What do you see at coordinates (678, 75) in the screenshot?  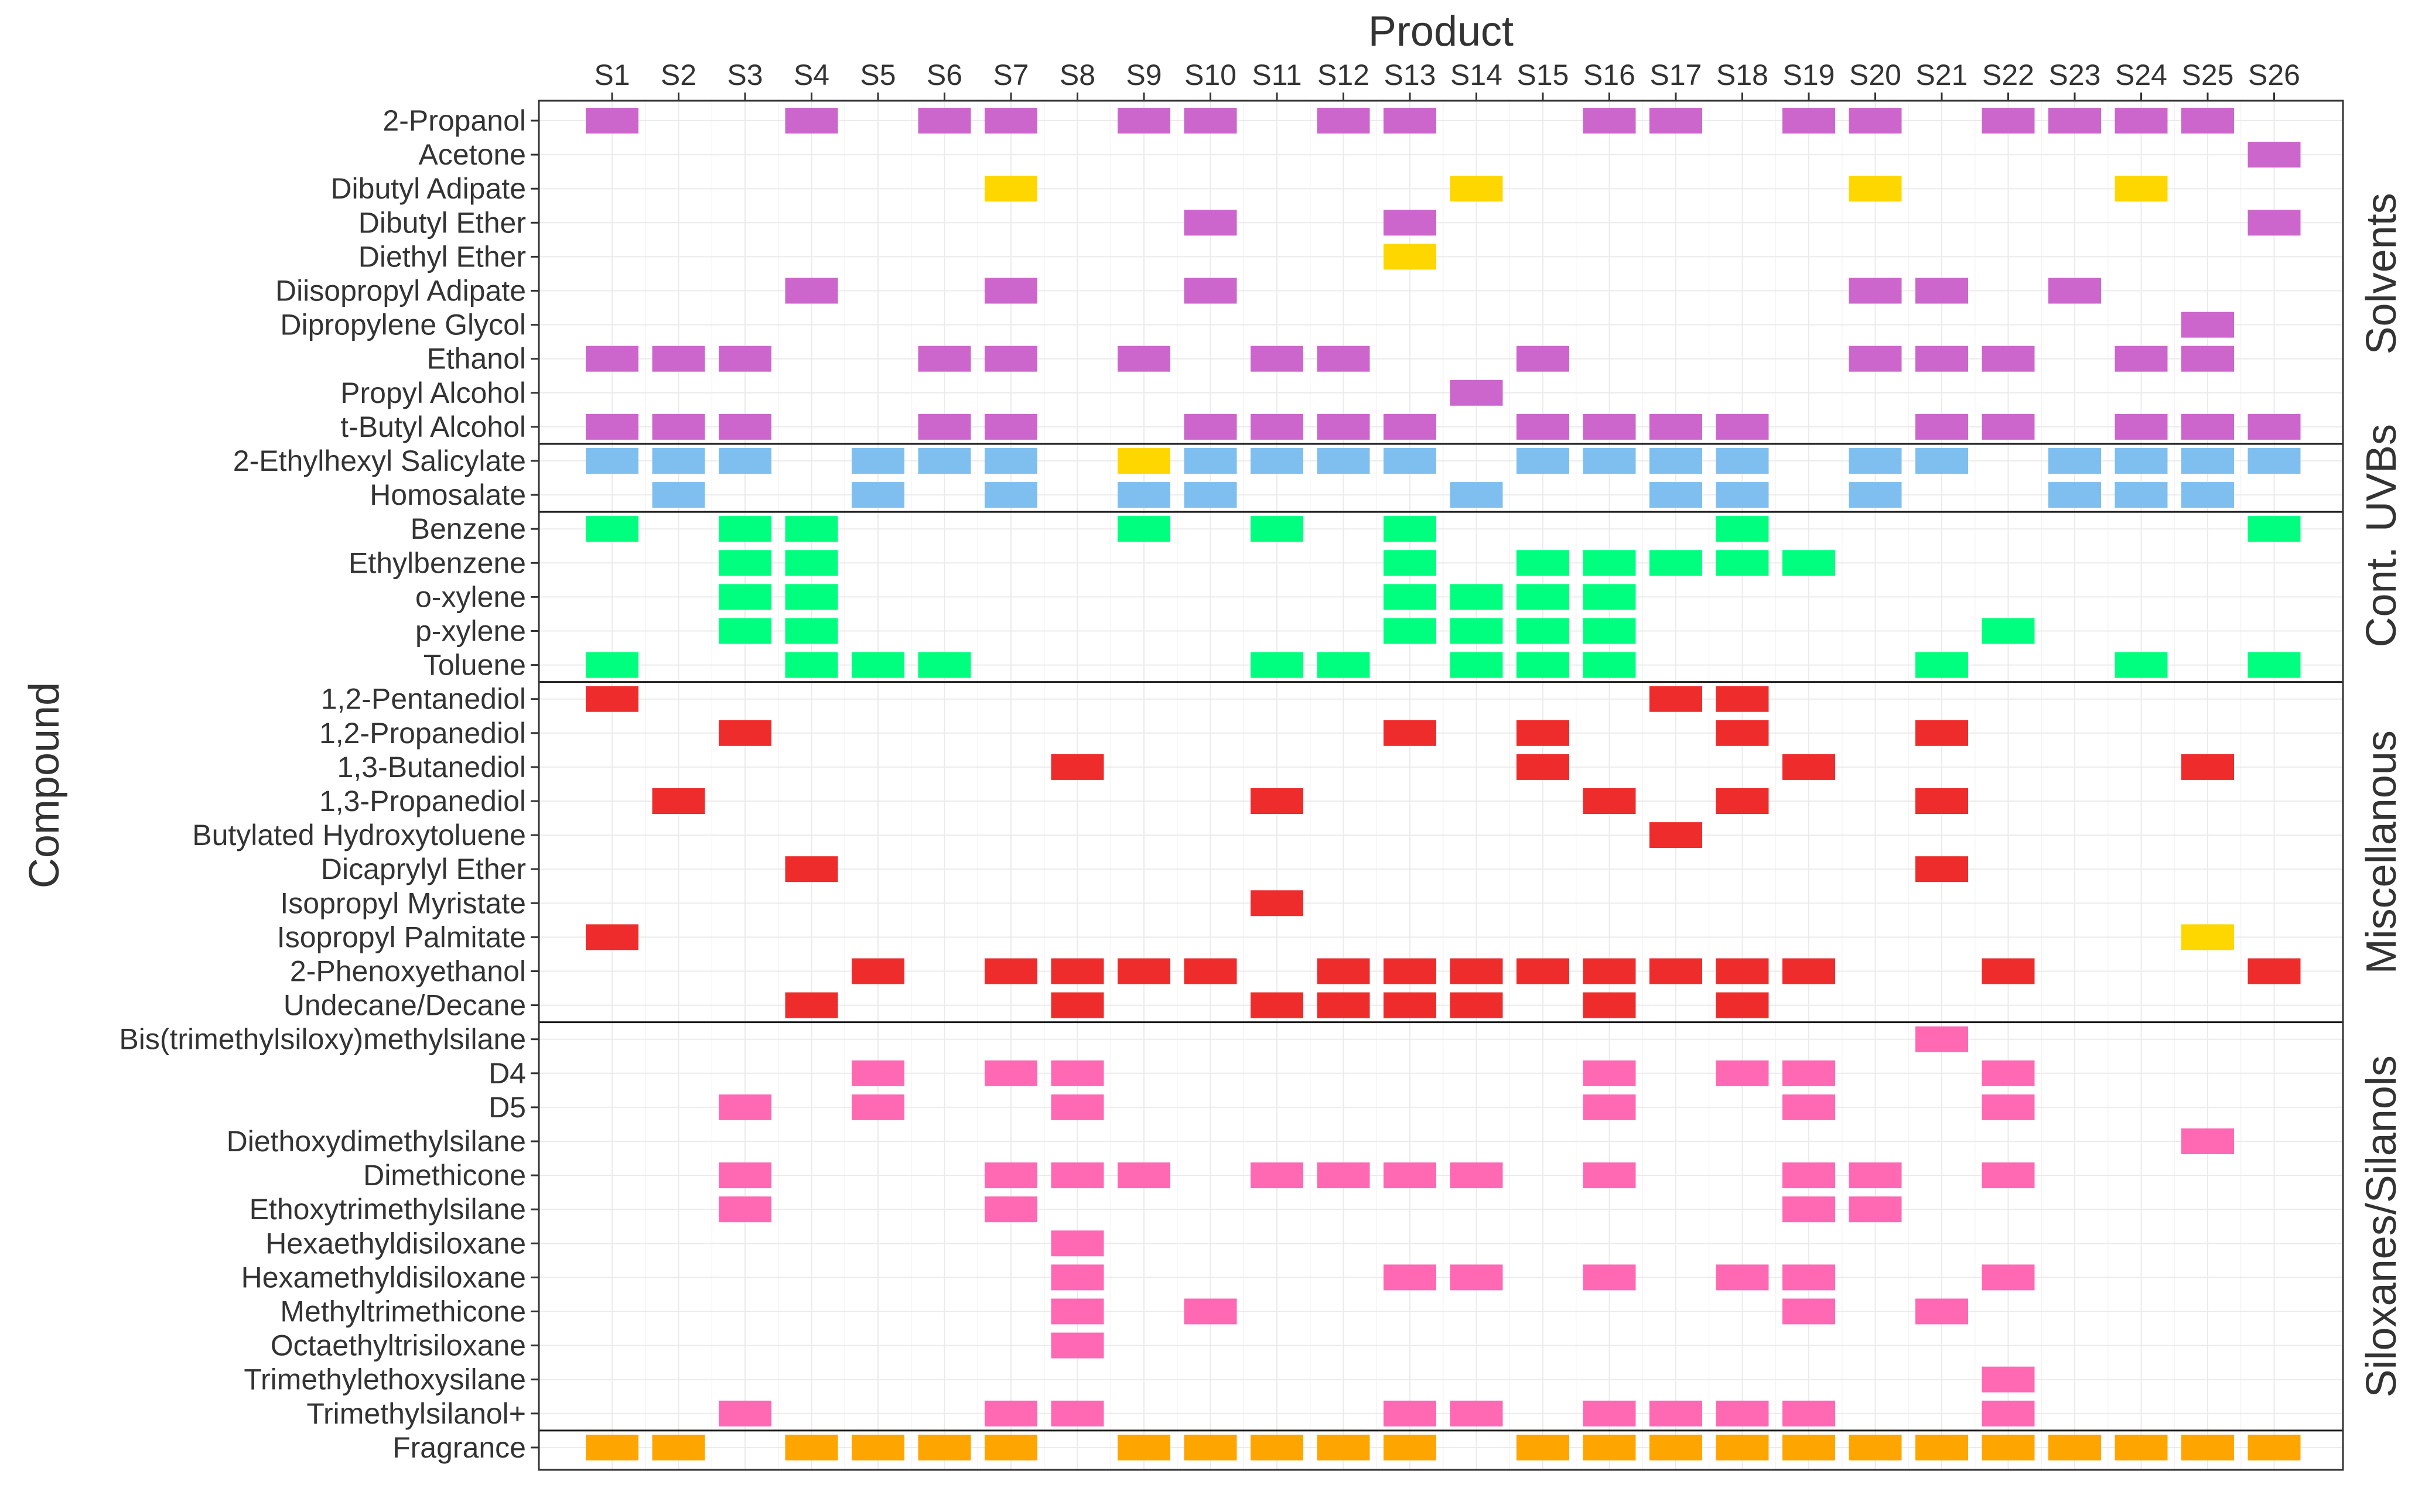 I see `x-tick-label: S2` at bounding box center [678, 75].